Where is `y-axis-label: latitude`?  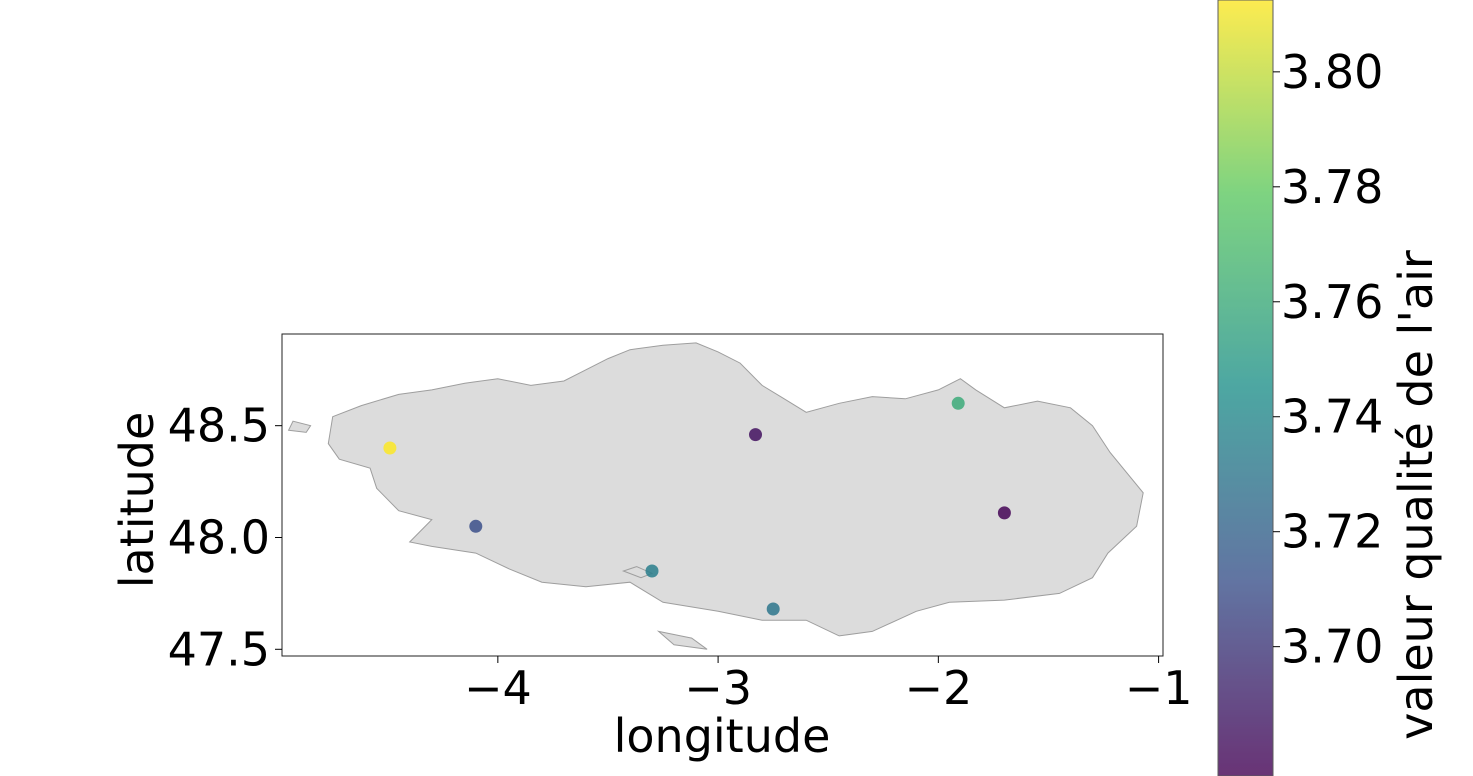 y-axis-label: latitude is located at coordinates (137, 500).